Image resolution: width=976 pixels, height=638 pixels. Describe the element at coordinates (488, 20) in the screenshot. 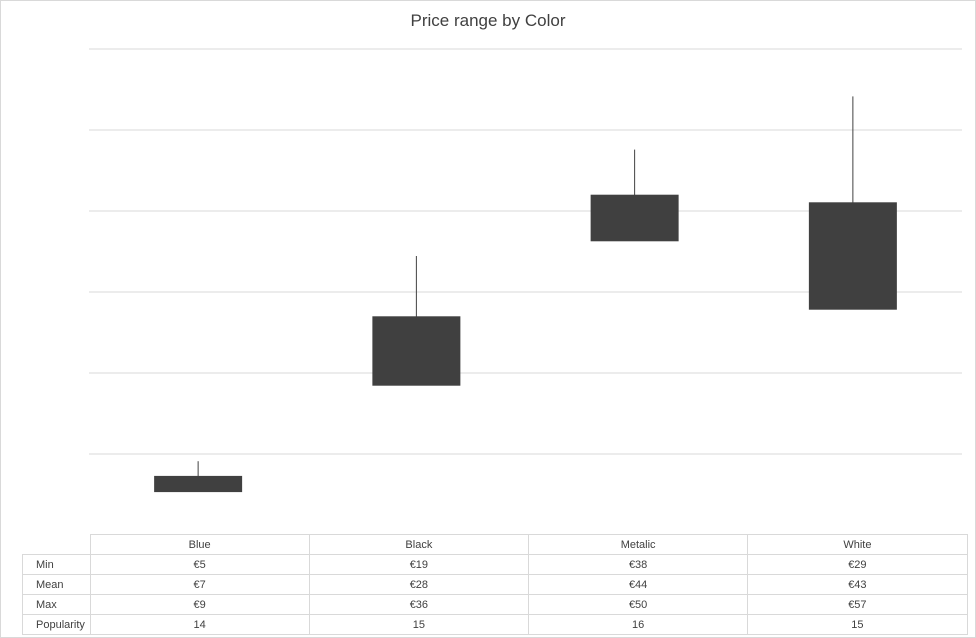

I see `chart-title: Price range by Color` at that location.